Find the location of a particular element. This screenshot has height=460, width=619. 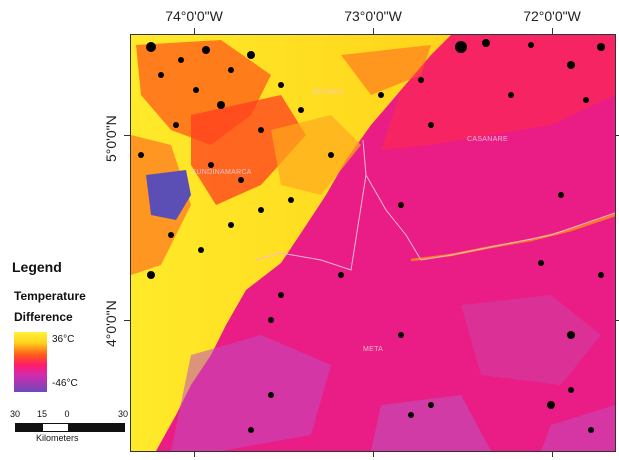

legend-variable-line1: Temperature is located at coordinates (50, 296).